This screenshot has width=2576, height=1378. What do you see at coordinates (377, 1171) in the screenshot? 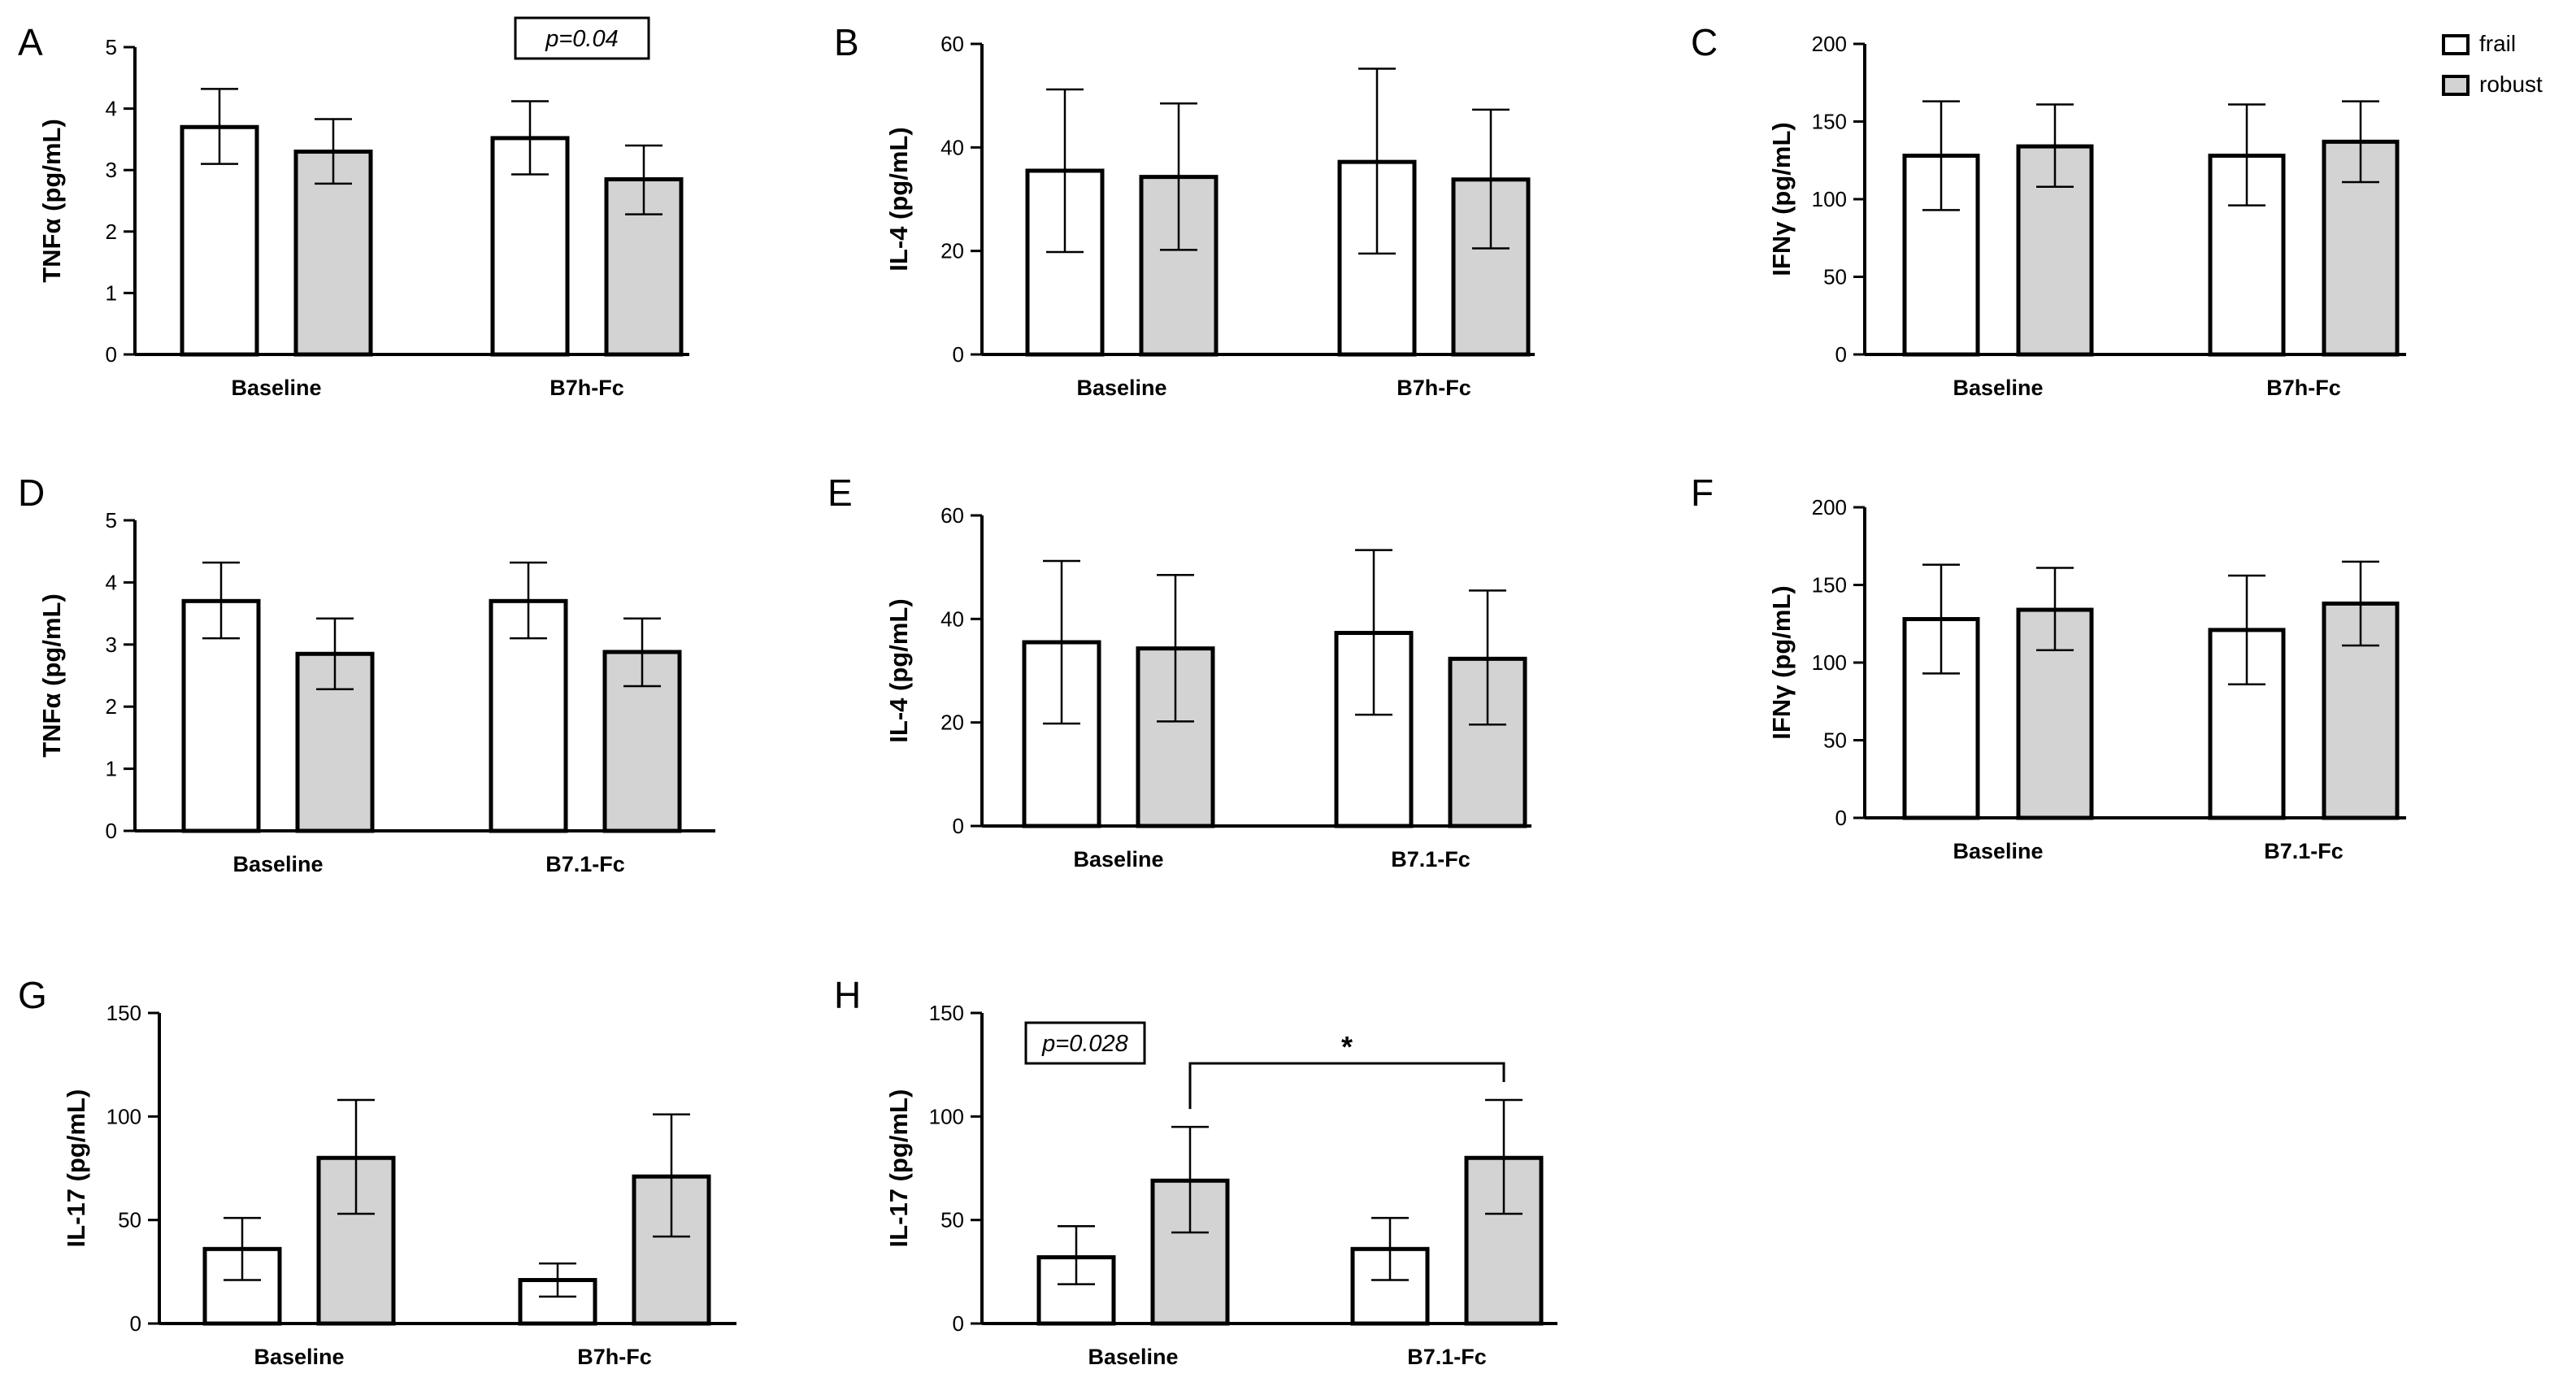
I see `panel-g: G 0 50 100 150 IL-17 (pg/mL) Baseline B7h-Fc` at bounding box center [377, 1171].